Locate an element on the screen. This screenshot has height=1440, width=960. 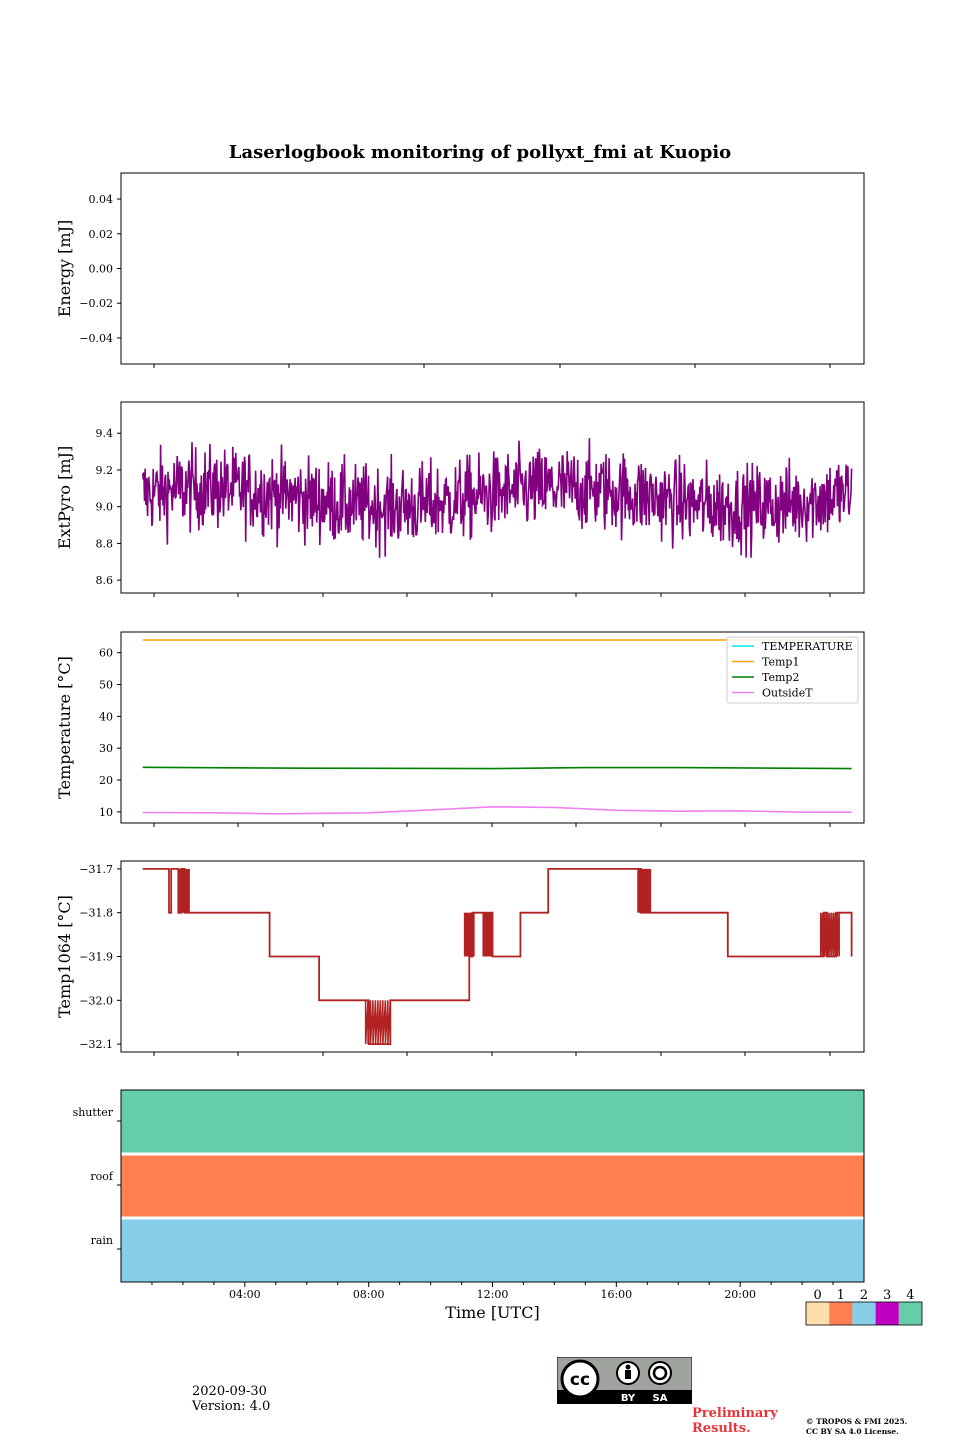
extpyro-series-line is located at coordinates (497, 498).